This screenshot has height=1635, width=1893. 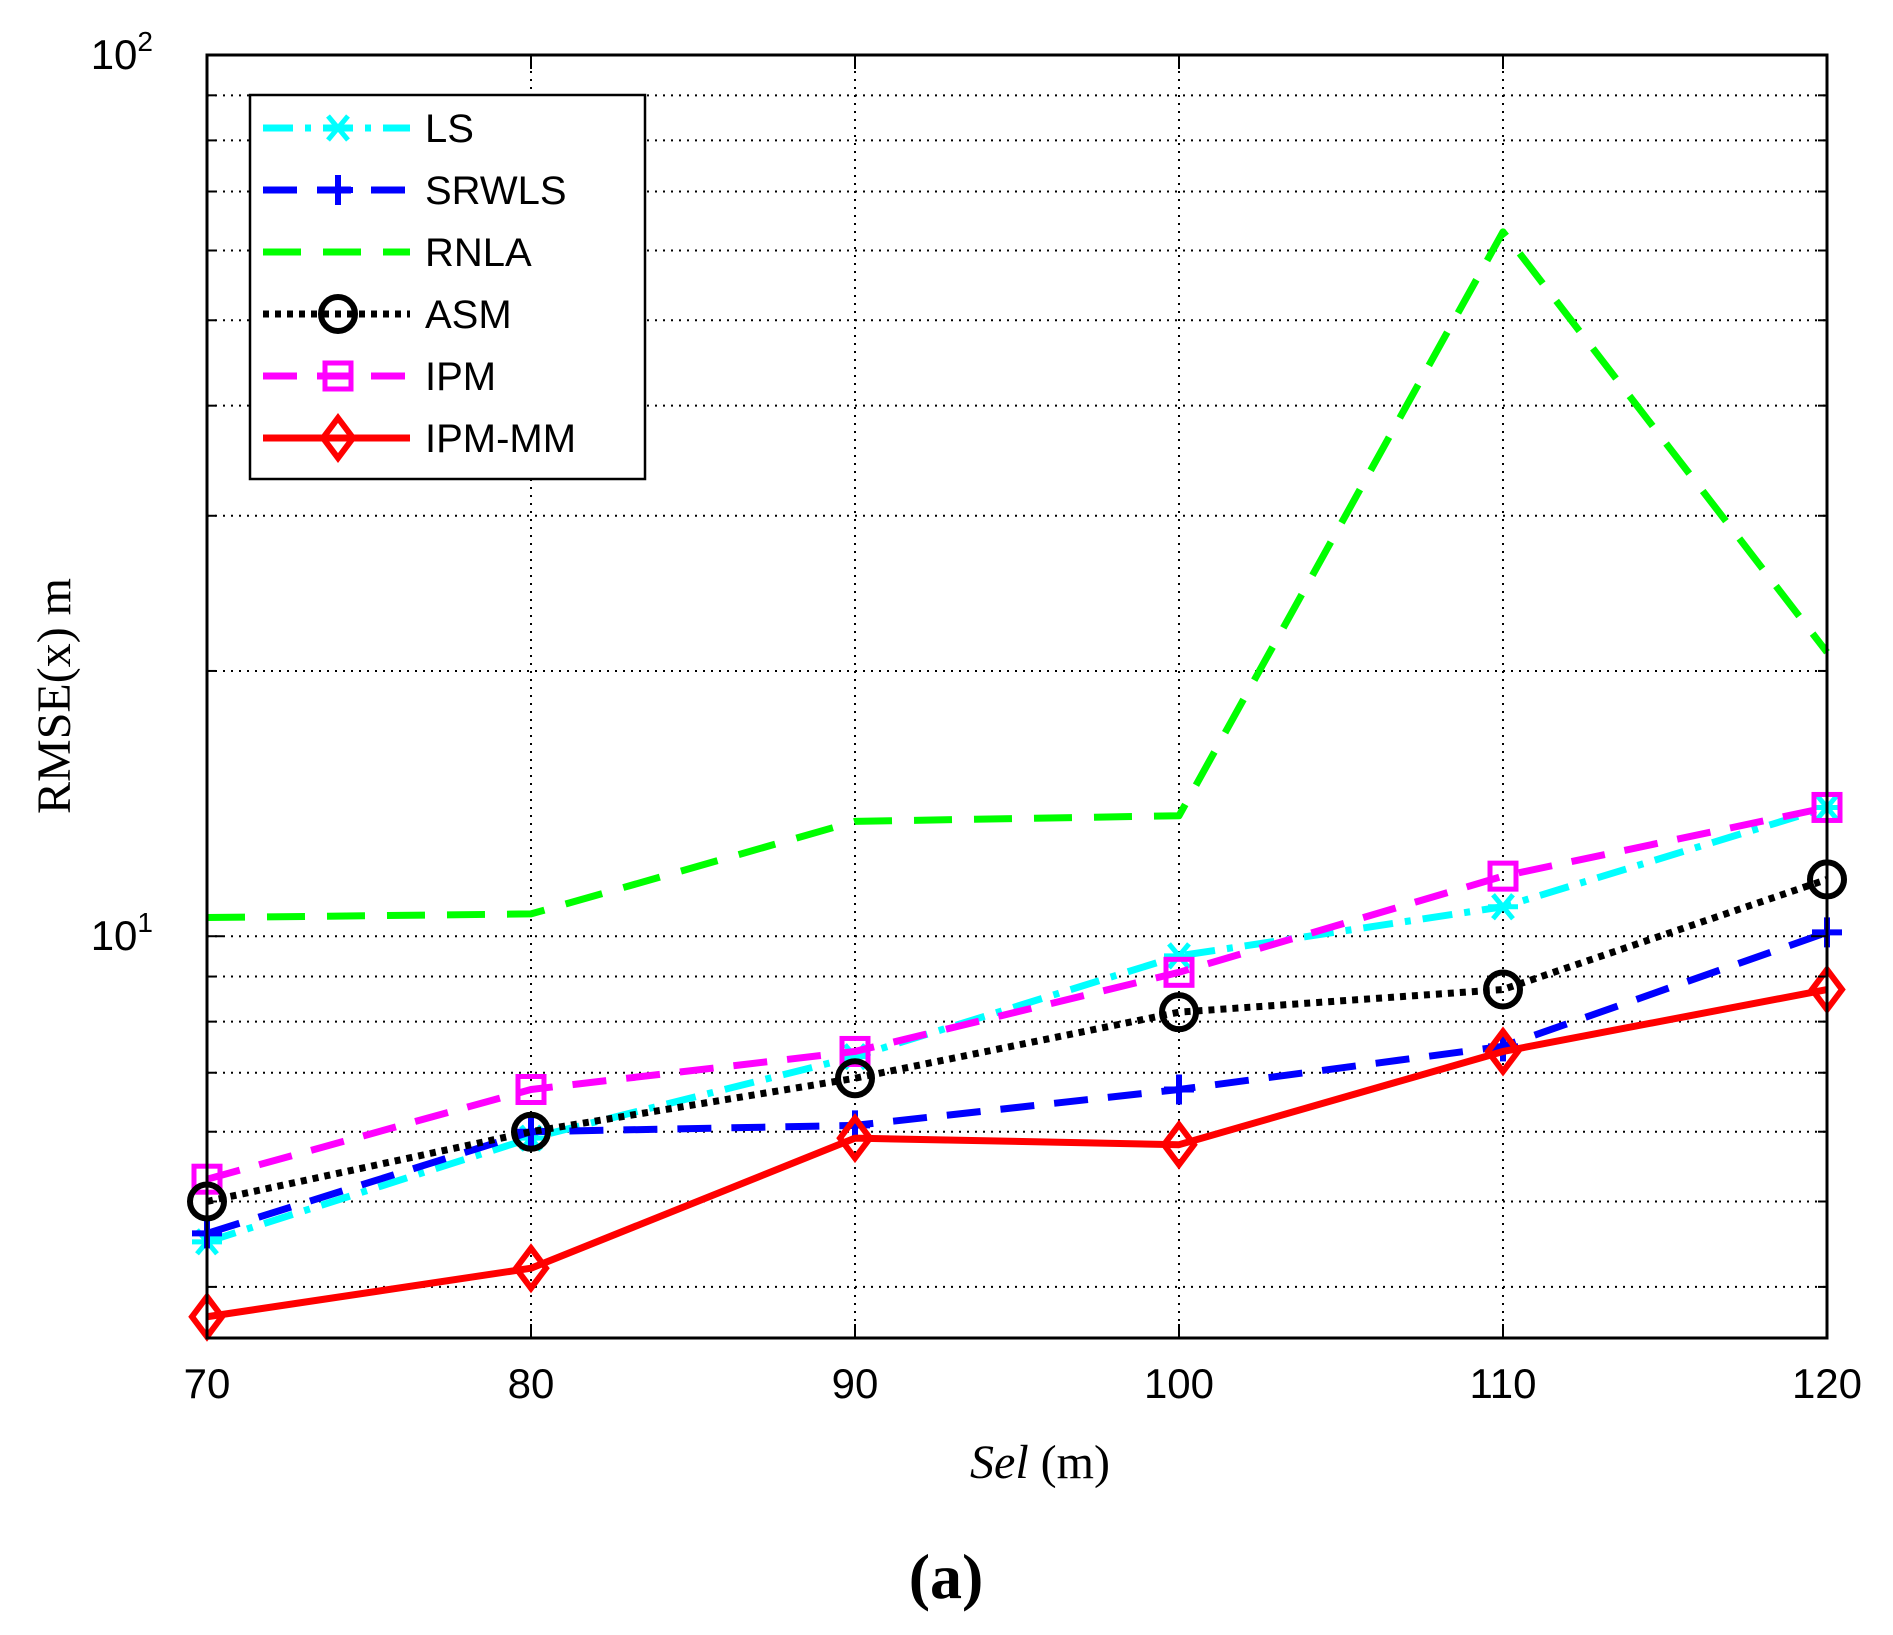 I want to click on figure-caption: (a), so click(x=946, y=1576).